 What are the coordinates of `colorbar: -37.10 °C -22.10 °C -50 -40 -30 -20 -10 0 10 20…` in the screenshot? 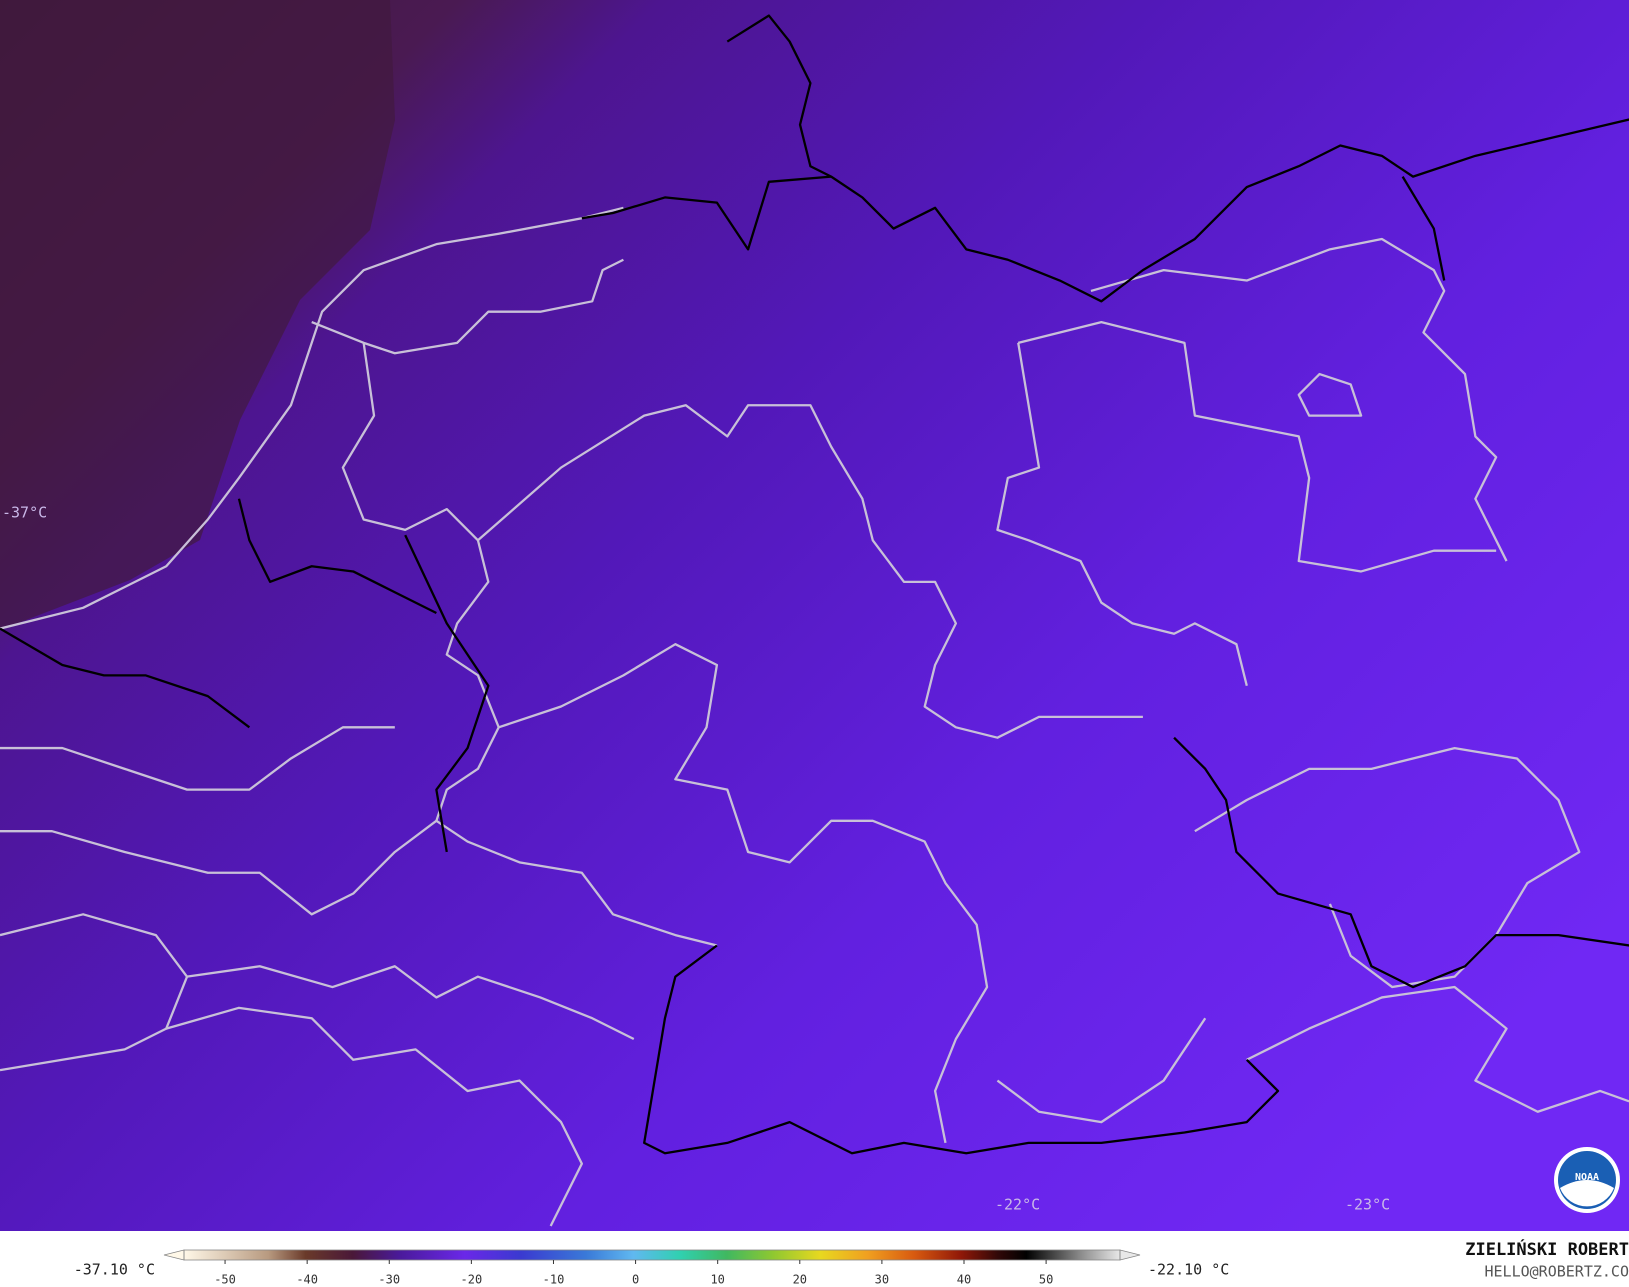 It's located at (651, 1268).